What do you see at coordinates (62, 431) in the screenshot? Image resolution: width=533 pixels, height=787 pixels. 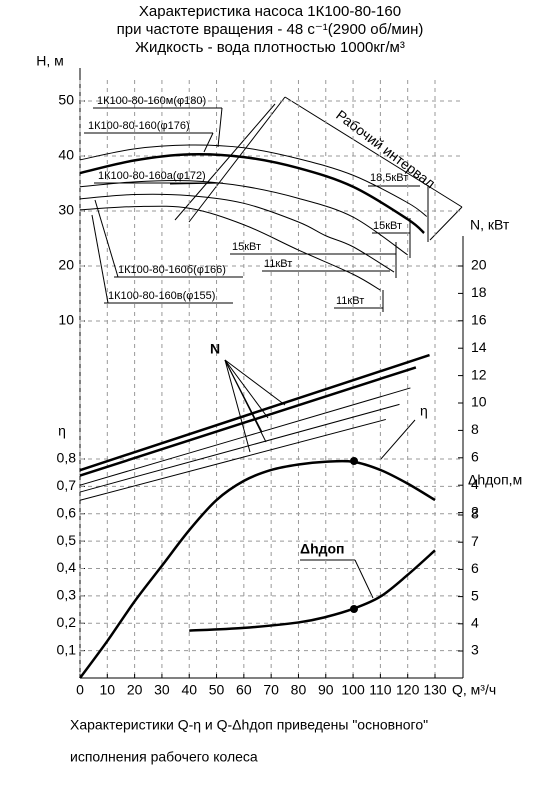 I see `y-axis-title: η` at bounding box center [62, 431].